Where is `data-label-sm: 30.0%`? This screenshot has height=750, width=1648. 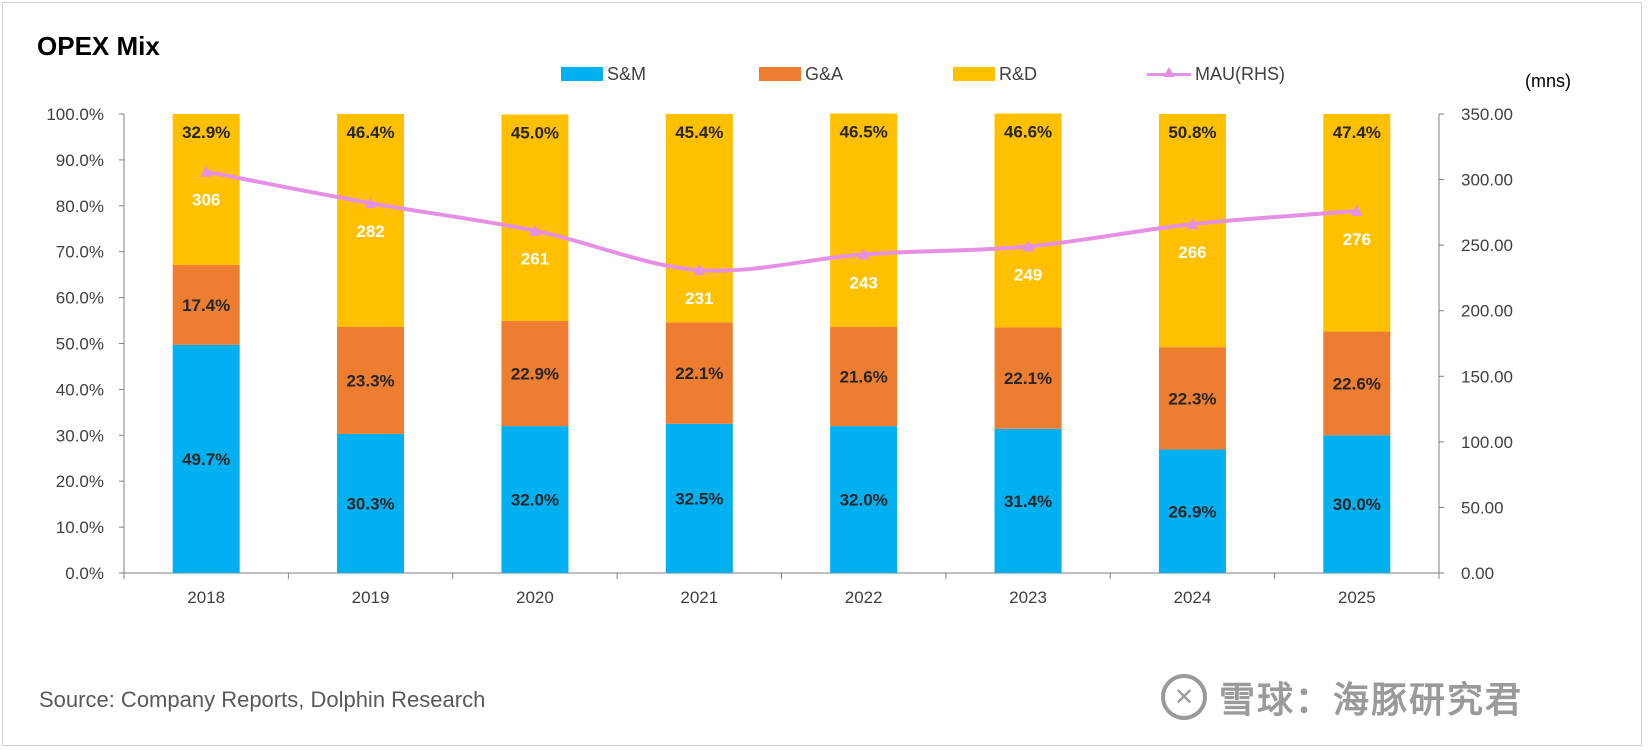 data-label-sm: 30.0% is located at coordinates (1357, 504).